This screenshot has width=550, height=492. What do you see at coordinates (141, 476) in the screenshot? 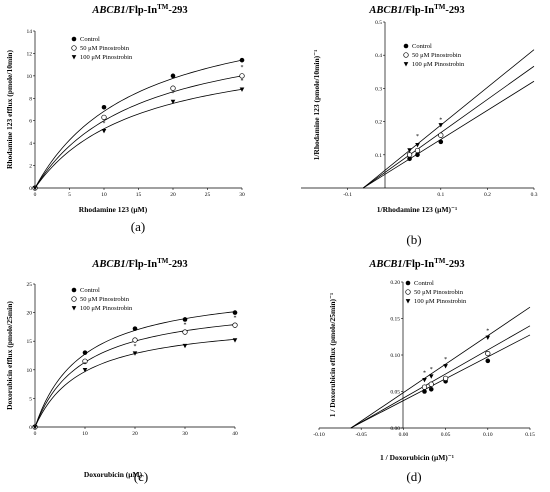
I see `panel-label: (c)` at bounding box center [141, 476].